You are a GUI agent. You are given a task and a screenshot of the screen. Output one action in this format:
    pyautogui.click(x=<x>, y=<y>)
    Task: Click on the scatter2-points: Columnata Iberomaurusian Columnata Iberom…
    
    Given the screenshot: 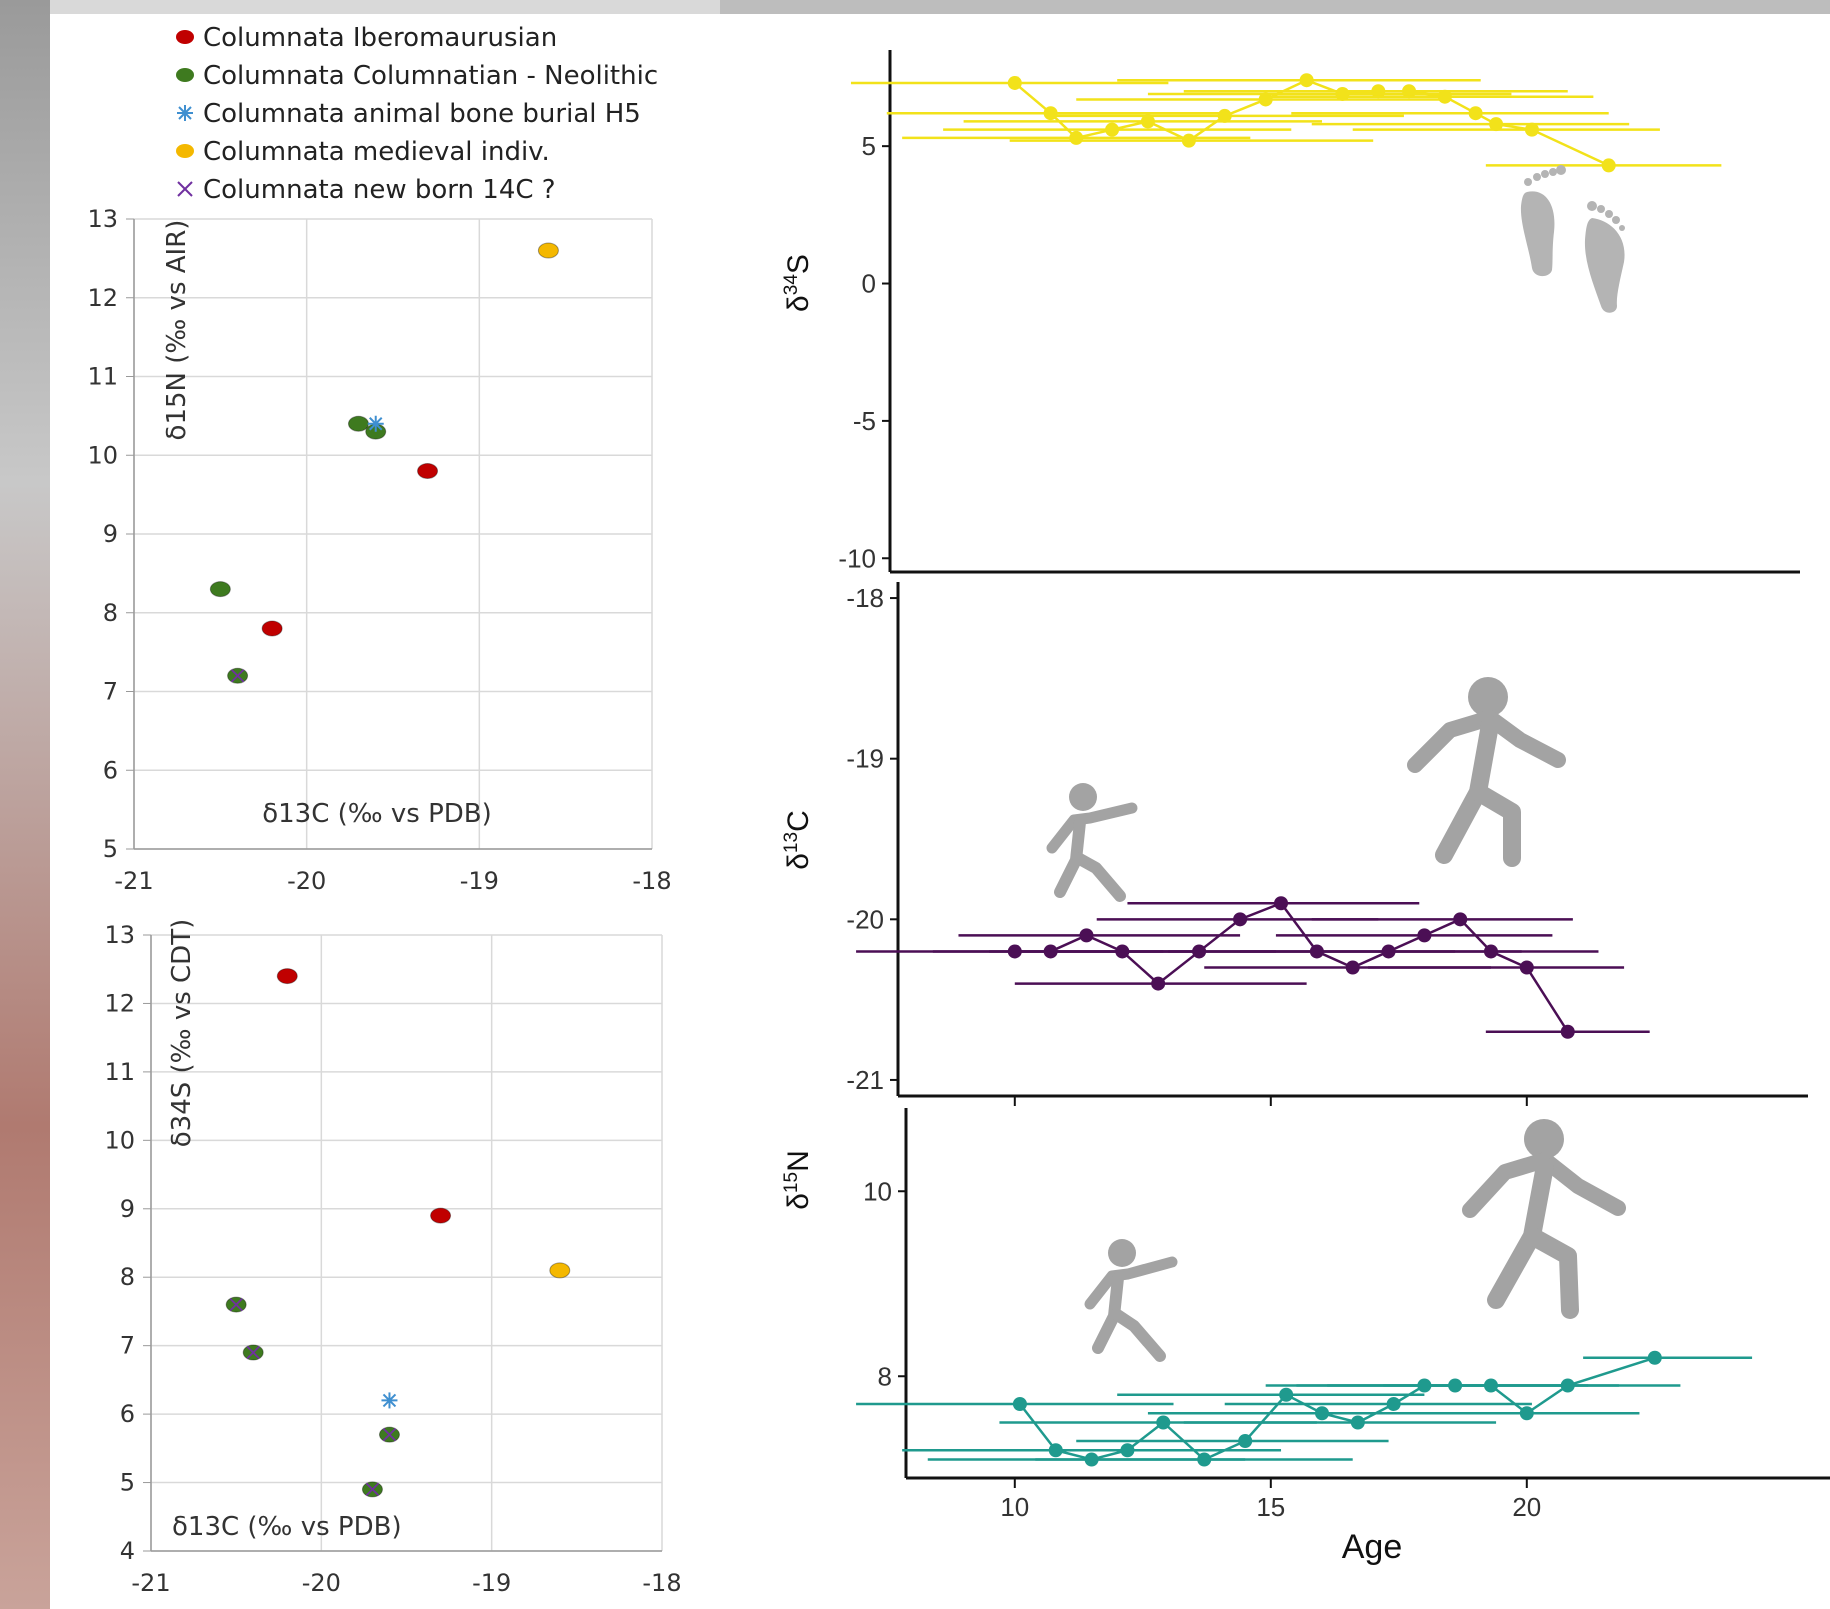 What is the action you would take?
    pyautogui.click(x=398, y=1233)
    